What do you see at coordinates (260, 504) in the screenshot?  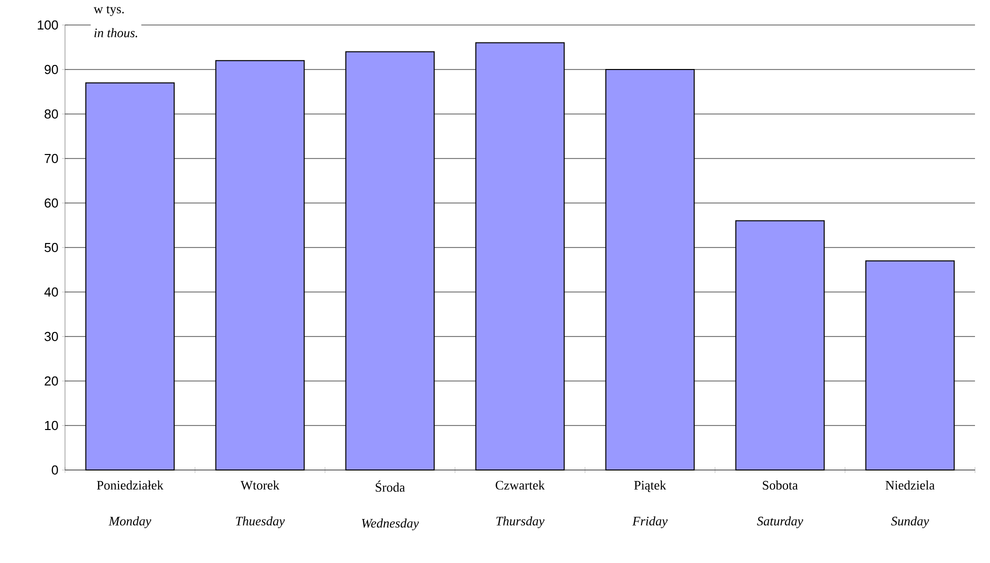 I see `category-label: Wtorek Thuesday` at bounding box center [260, 504].